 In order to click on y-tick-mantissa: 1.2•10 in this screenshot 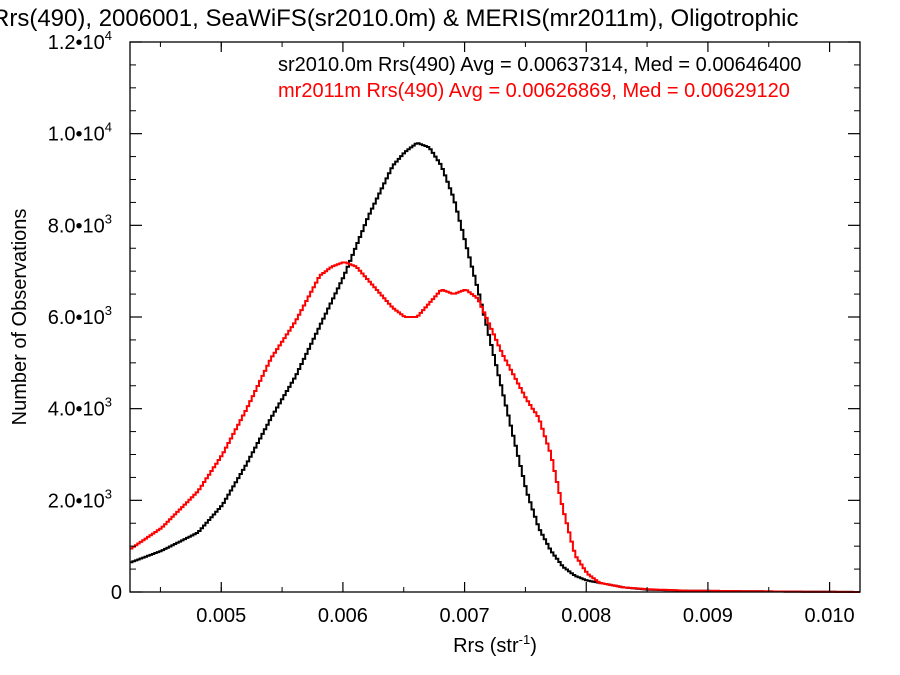, I will do `click(76, 43)`.